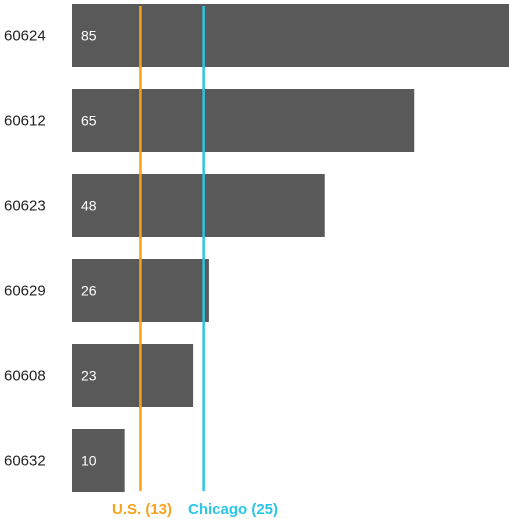 The height and width of the screenshot is (519, 509). What do you see at coordinates (25, 206) in the screenshot?
I see `category-label-60623: 60623` at bounding box center [25, 206].